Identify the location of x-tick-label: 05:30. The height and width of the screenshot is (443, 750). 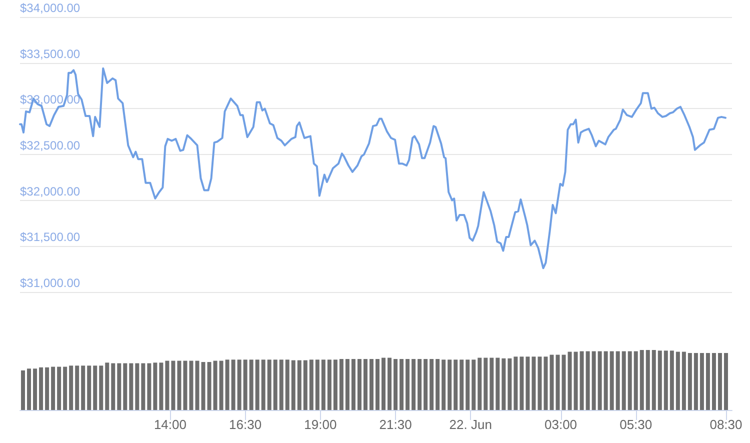
(636, 424).